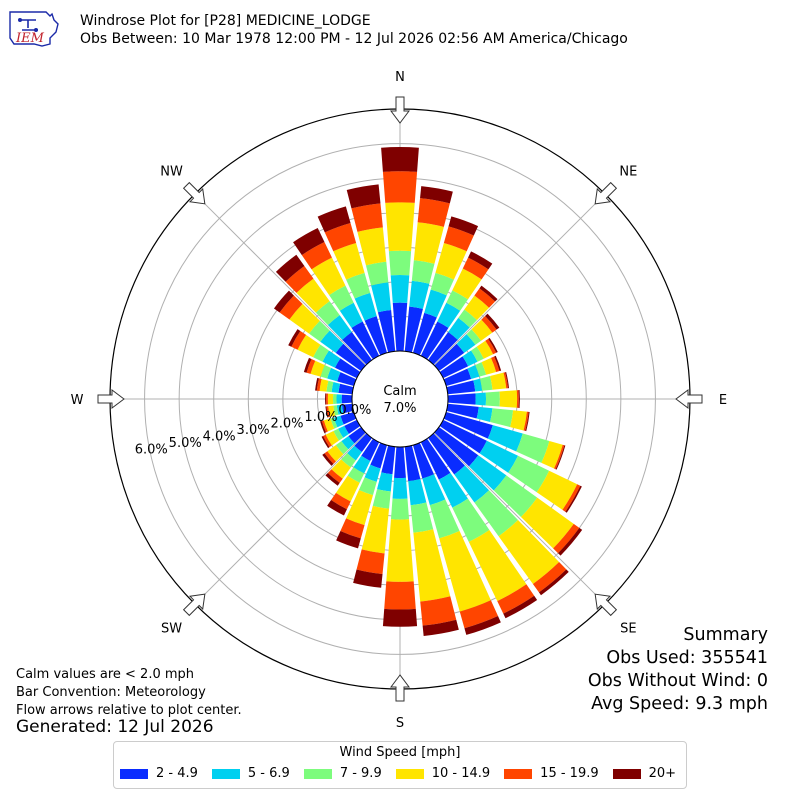  What do you see at coordinates (342, 773) in the screenshot?
I see `legend-item: 7 - 9.9` at bounding box center [342, 773].